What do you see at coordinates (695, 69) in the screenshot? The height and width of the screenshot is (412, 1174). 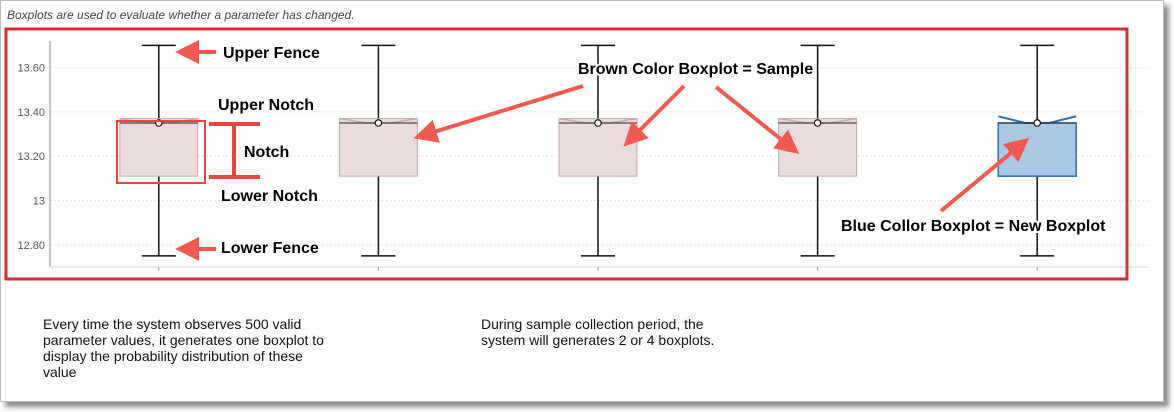 I see `brown-boxplot-label: Brown Color Boxplot = Sample` at bounding box center [695, 69].